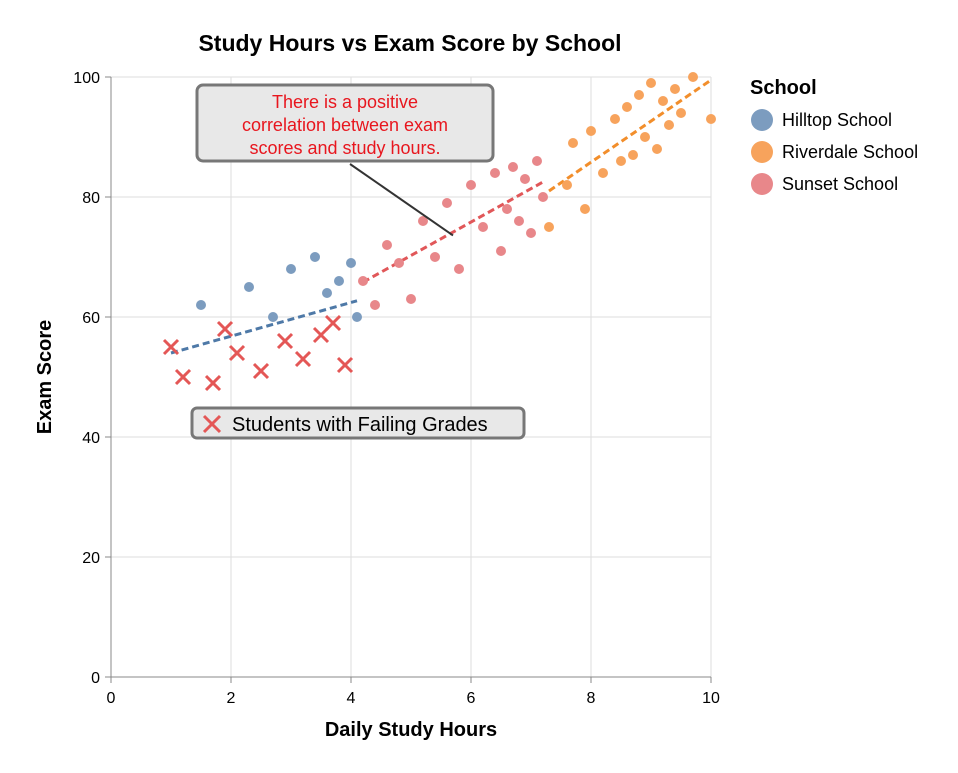 The width and height of the screenshot is (958, 773). What do you see at coordinates (351, 698) in the screenshot?
I see `x-tick-label: 4` at bounding box center [351, 698].